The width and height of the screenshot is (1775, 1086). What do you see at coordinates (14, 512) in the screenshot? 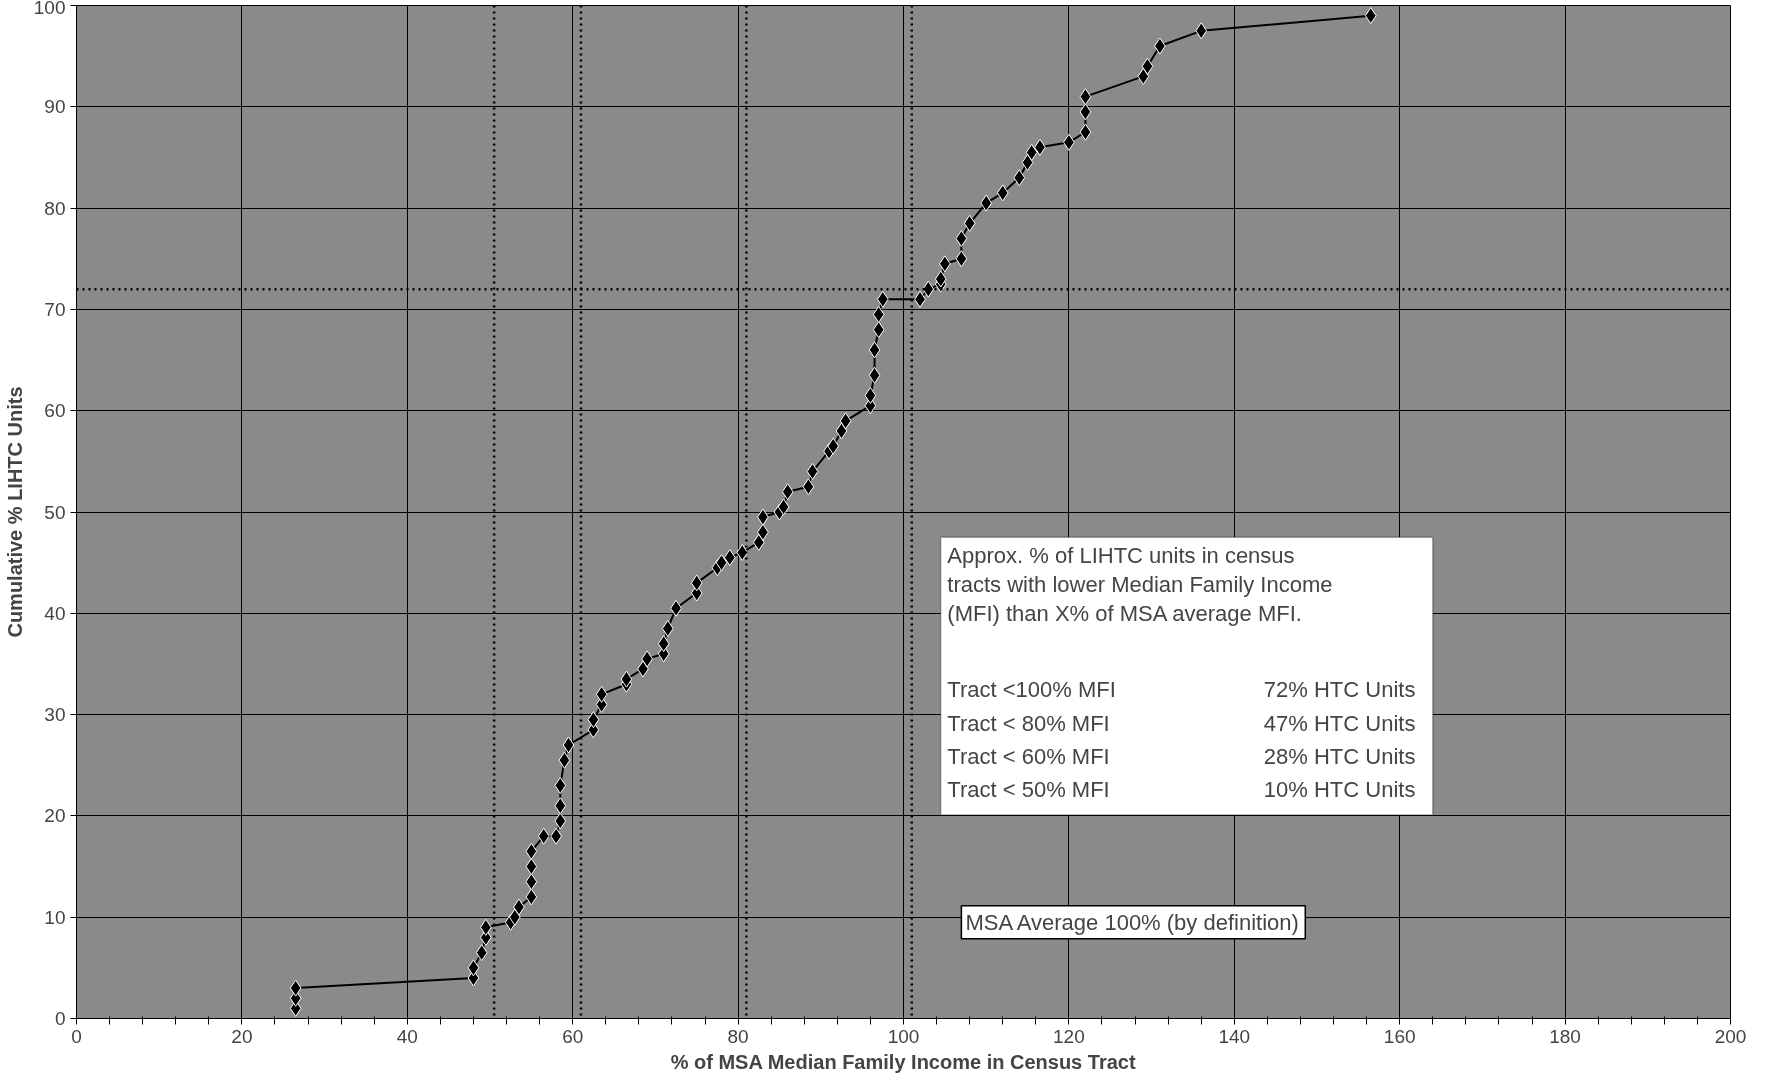
I see `y-axis-title: Cumulative % LIHTC Units` at bounding box center [14, 512].